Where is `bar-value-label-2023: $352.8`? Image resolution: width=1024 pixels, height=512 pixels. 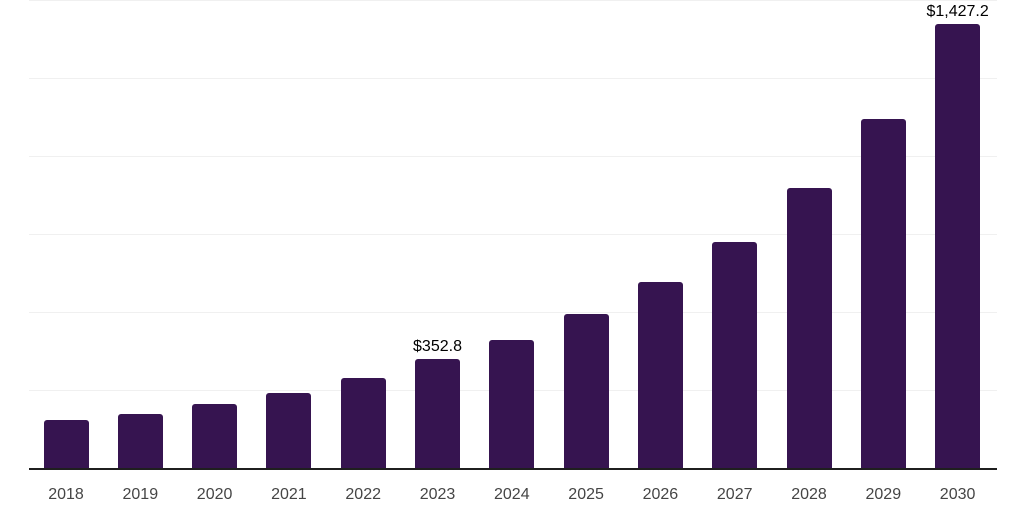
bar-value-label-2023: $352.8 is located at coordinates (437, 346).